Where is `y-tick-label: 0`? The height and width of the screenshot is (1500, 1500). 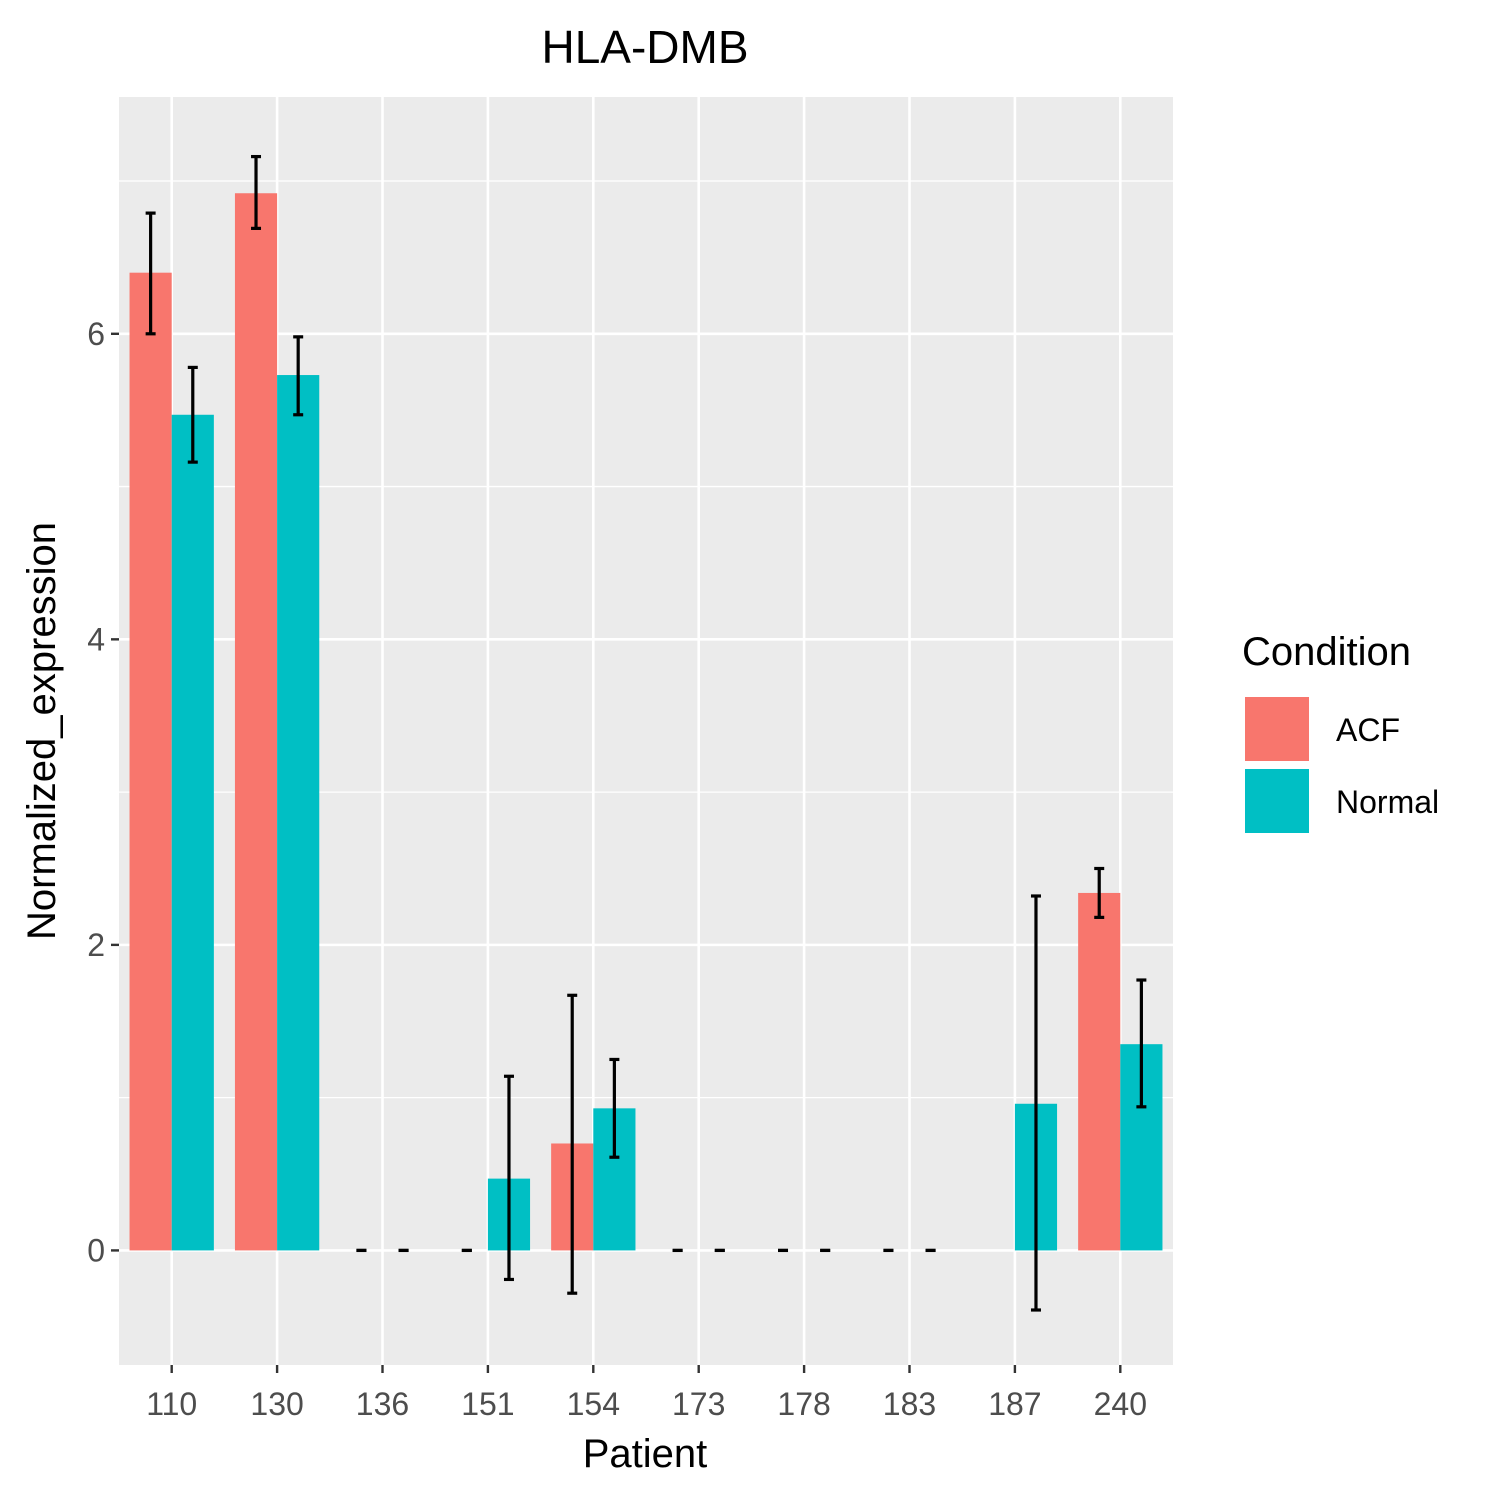
y-tick-label: 0 is located at coordinates (96, 1250).